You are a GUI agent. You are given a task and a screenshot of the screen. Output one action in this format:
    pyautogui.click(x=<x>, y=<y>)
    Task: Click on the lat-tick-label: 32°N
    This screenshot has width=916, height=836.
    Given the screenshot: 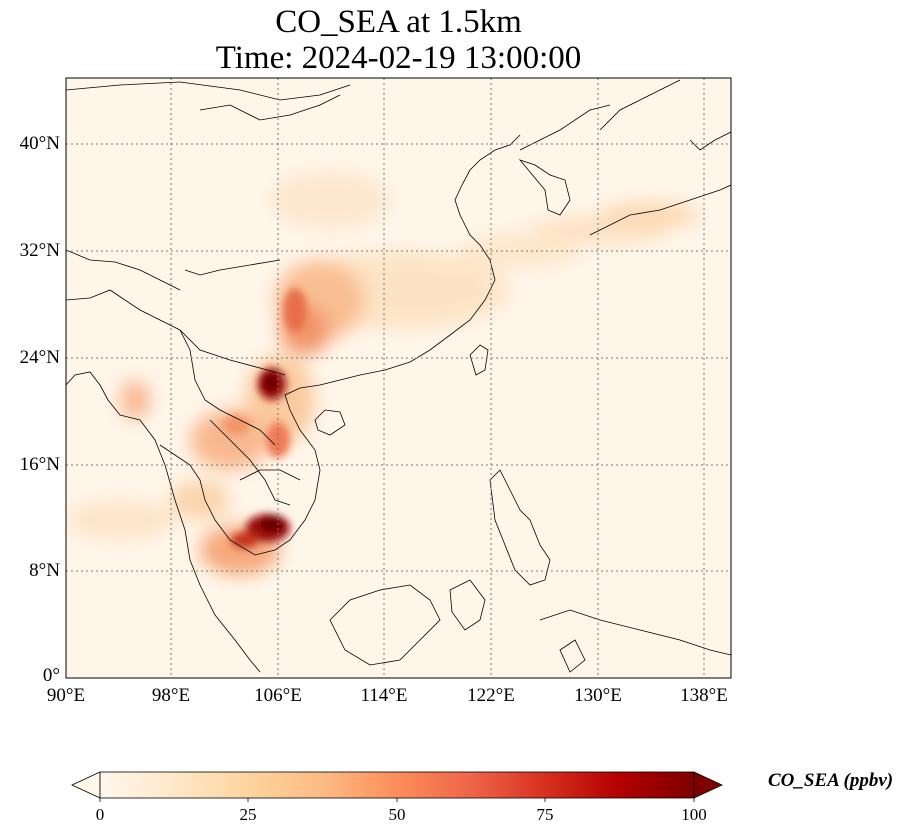 What is the action you would take?
    pyautogui.click(x=39, y=250)
    